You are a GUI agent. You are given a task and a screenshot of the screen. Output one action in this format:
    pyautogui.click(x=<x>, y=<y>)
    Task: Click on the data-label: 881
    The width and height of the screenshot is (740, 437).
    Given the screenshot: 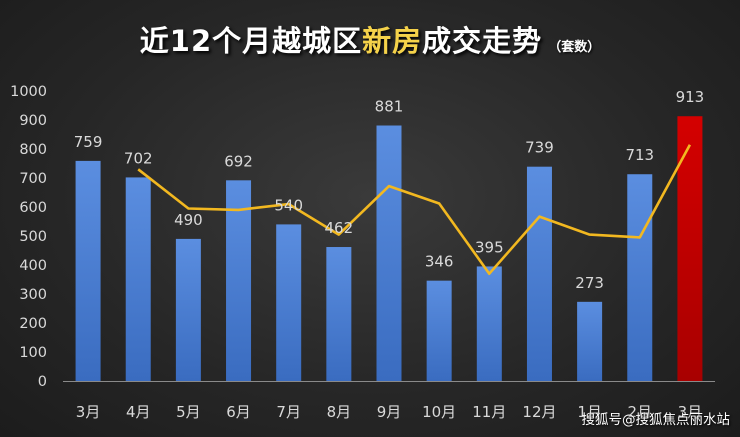 What is the action you would take?
    pyautogui.click(x=389, y=107)
    